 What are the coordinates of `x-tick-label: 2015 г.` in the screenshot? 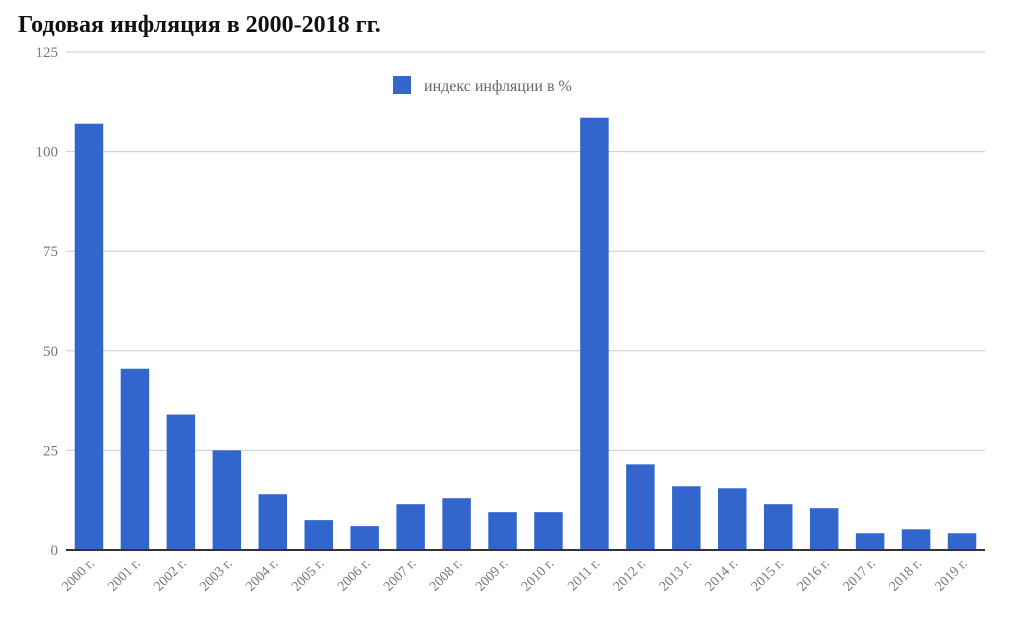 It's located at (768, 575).